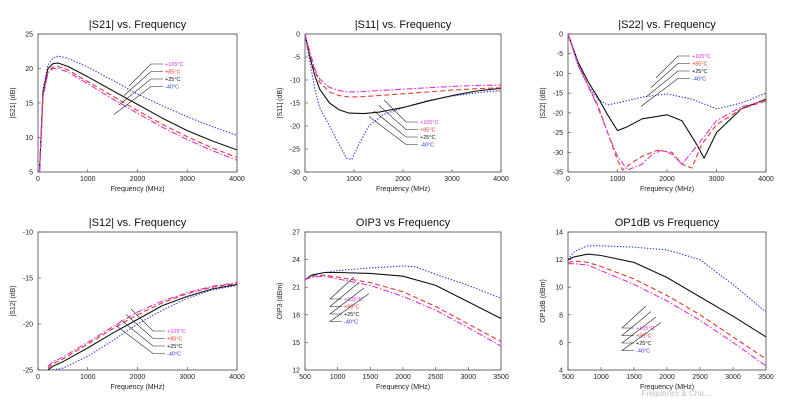 Image resolution: width=789 pixels, height=401 pixels. I want to click on y-axis-label: |S11| (dB), so click(280, 103).